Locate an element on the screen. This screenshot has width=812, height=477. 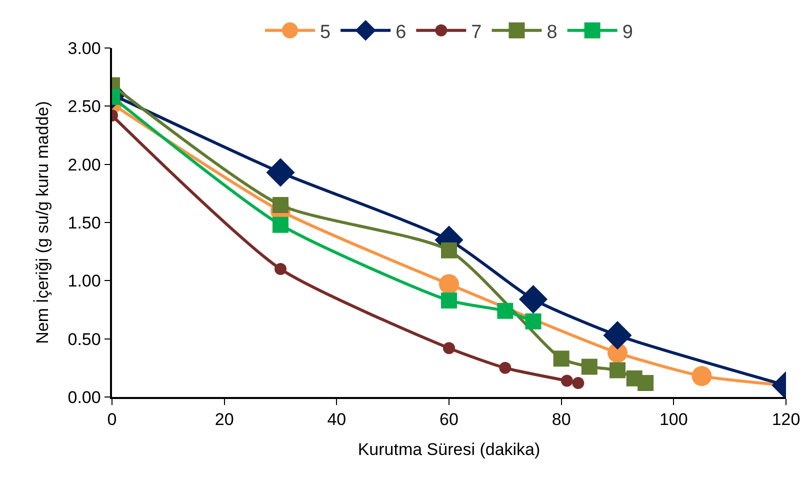
x-tick-label: 80 is located at coordinates (561, 420).